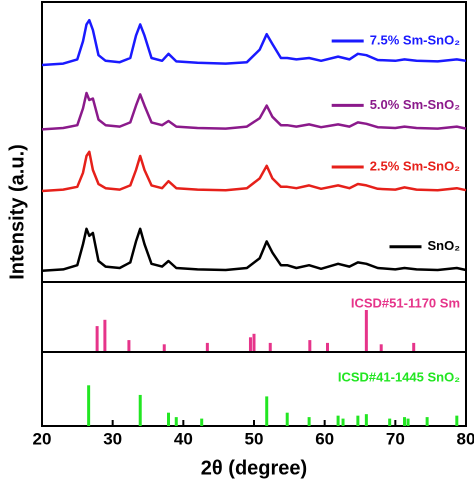  Describe the element at coordinates (395, 438) in the screenshot. I see `x-tick-label: 70` at that location.